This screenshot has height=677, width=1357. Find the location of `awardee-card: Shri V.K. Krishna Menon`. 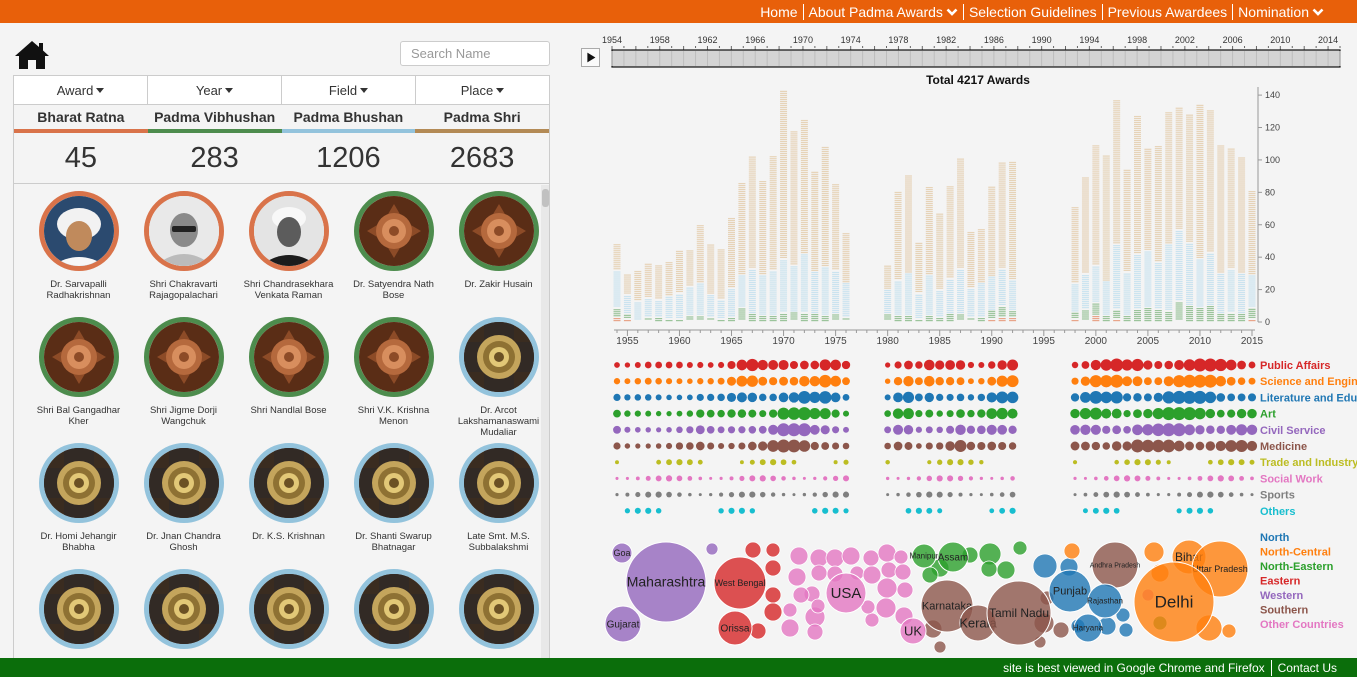

awardee-card: Shri V.K. Krishna Menon is located at coordinates (393, 372).